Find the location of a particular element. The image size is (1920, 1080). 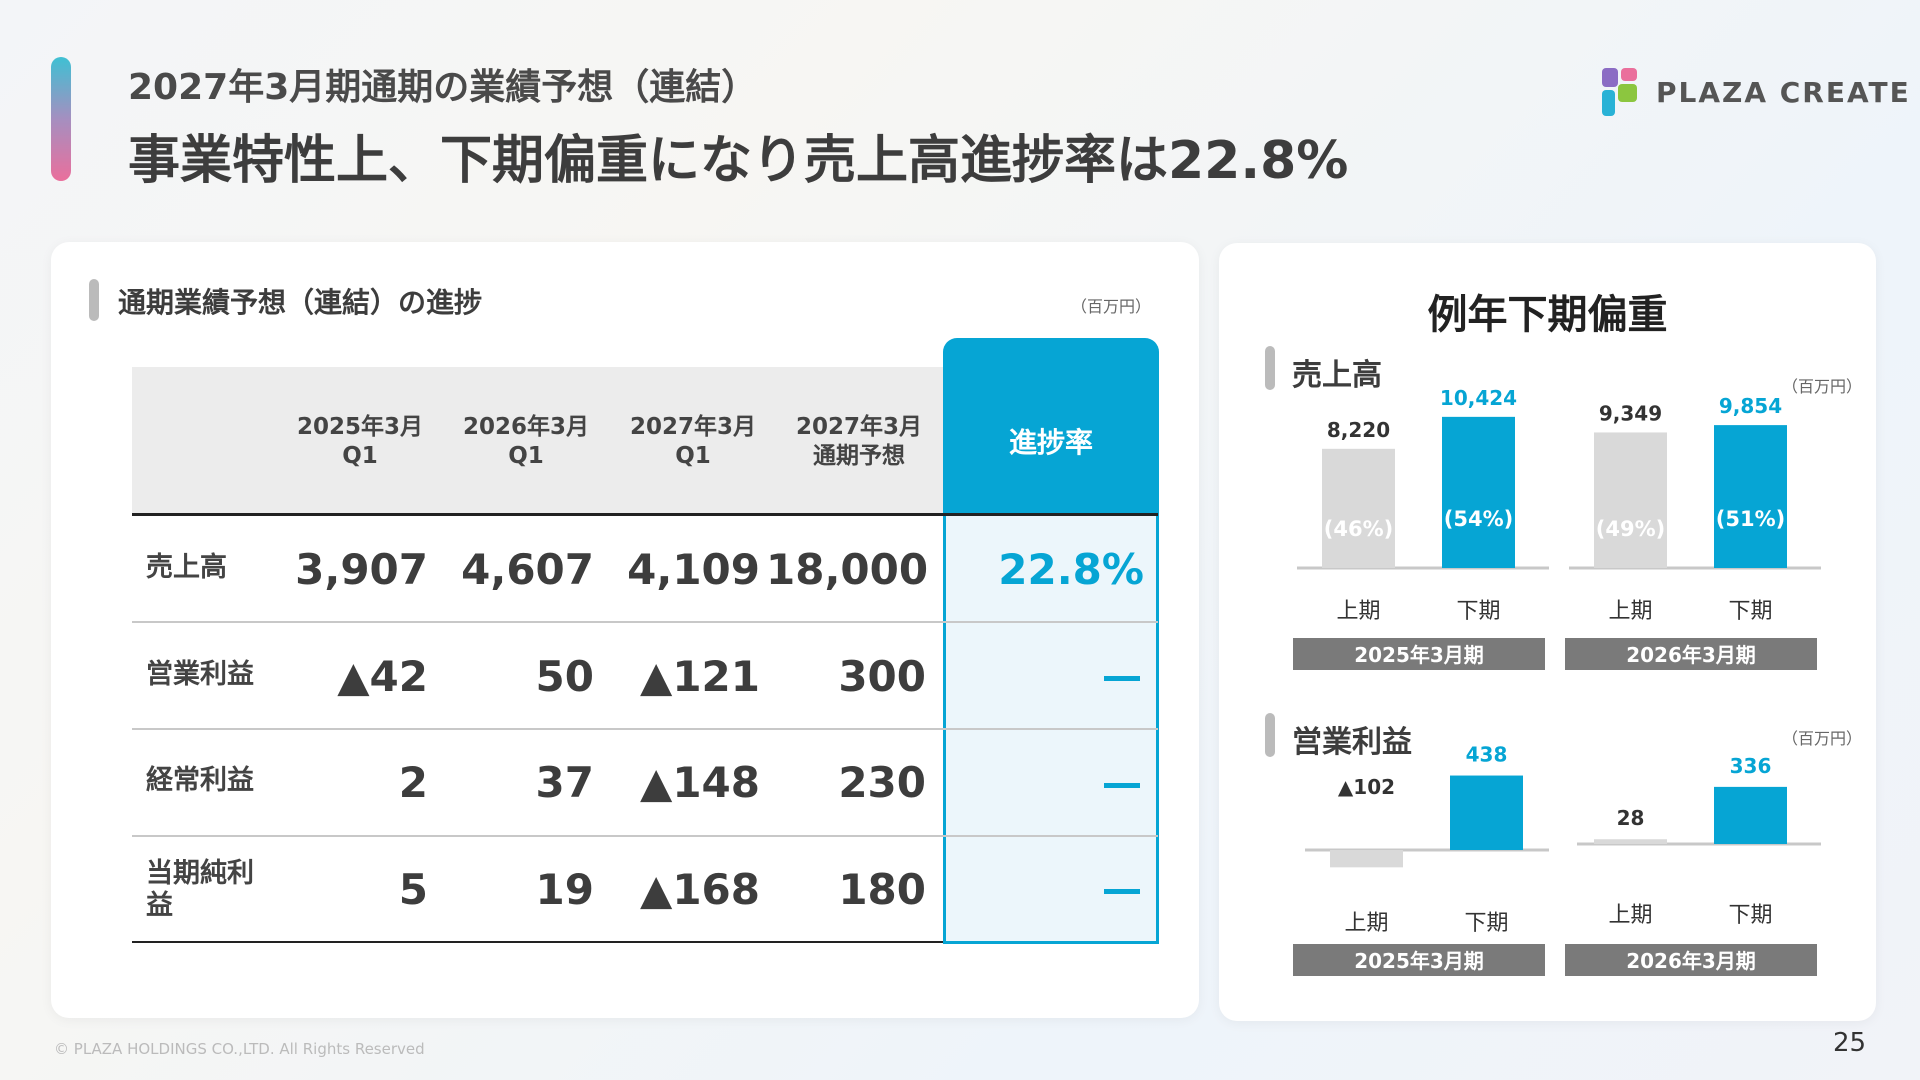

share-label: (46%) is located at coordinates (1358, 529).